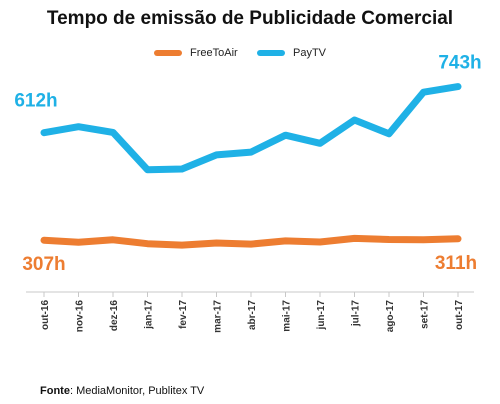  I want to click on legend-item-paytv: PayTV, so click(291, 53).